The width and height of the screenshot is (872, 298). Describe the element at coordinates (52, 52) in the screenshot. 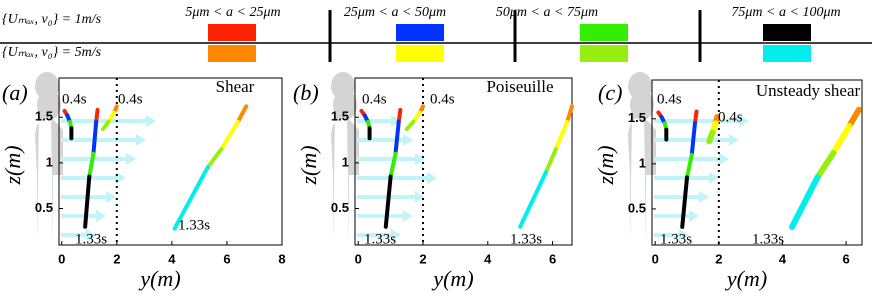

I see `legend-row-label: {Uₘₐₓ, v₀} = 5m/s` at that location.